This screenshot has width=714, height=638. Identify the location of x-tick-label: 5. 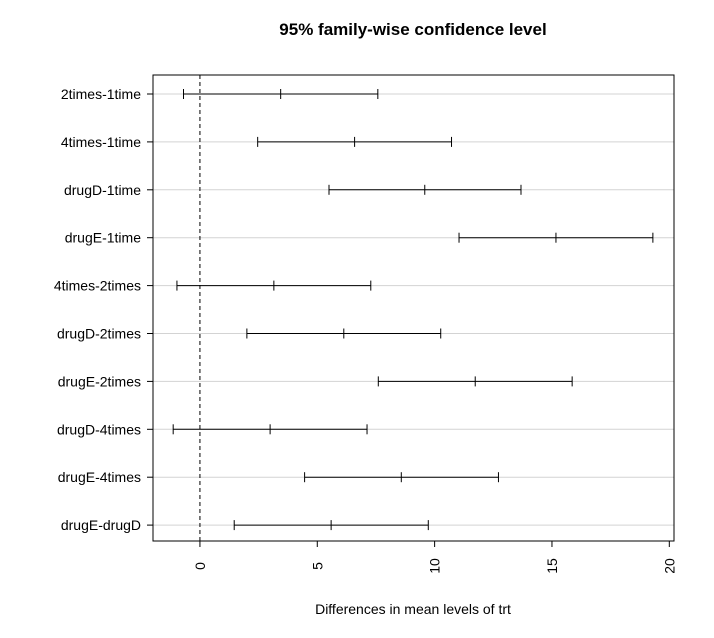
(317, 566).